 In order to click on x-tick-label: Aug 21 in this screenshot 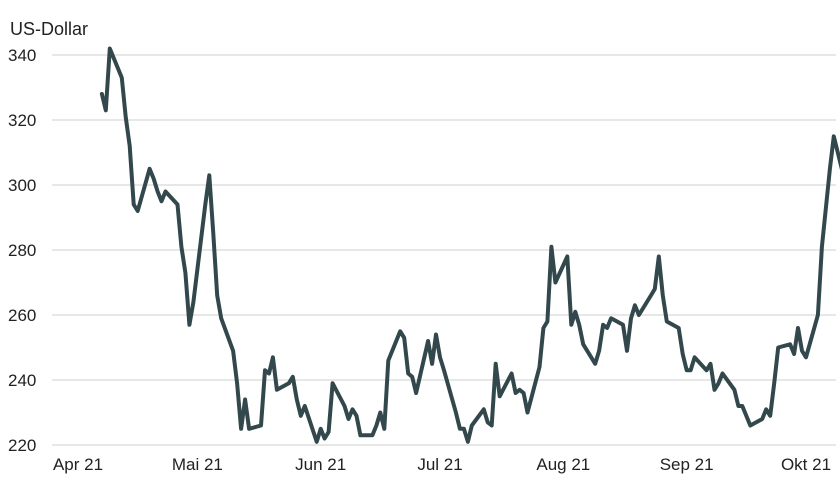, I will do `click(563, 464)`.